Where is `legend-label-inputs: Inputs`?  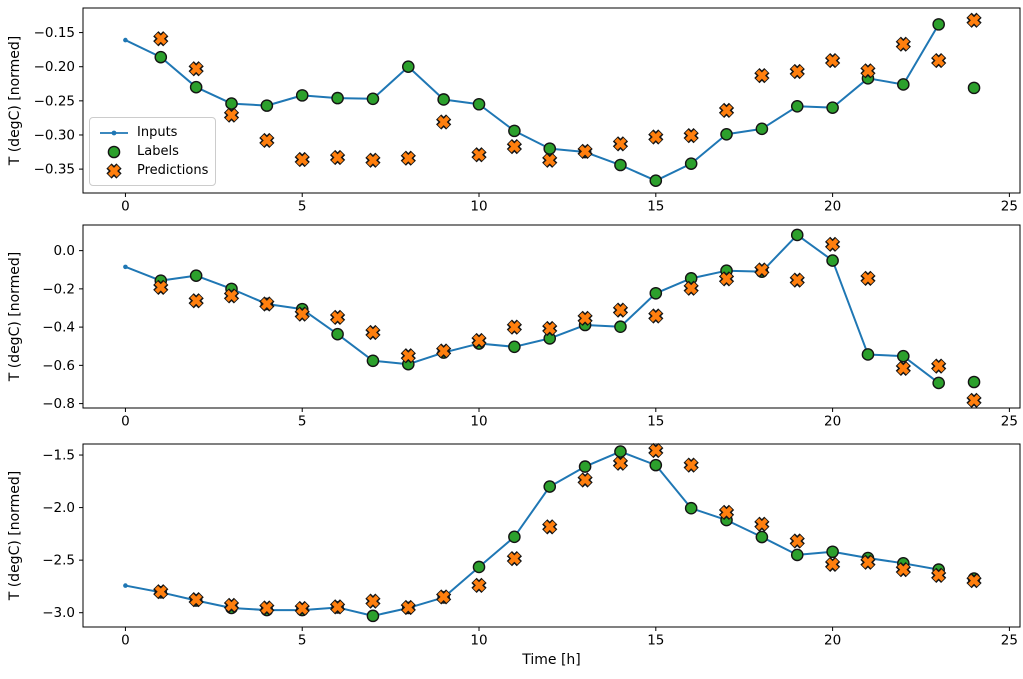 legend-label-inputs: Inputs is located at coordinates (157, 132).